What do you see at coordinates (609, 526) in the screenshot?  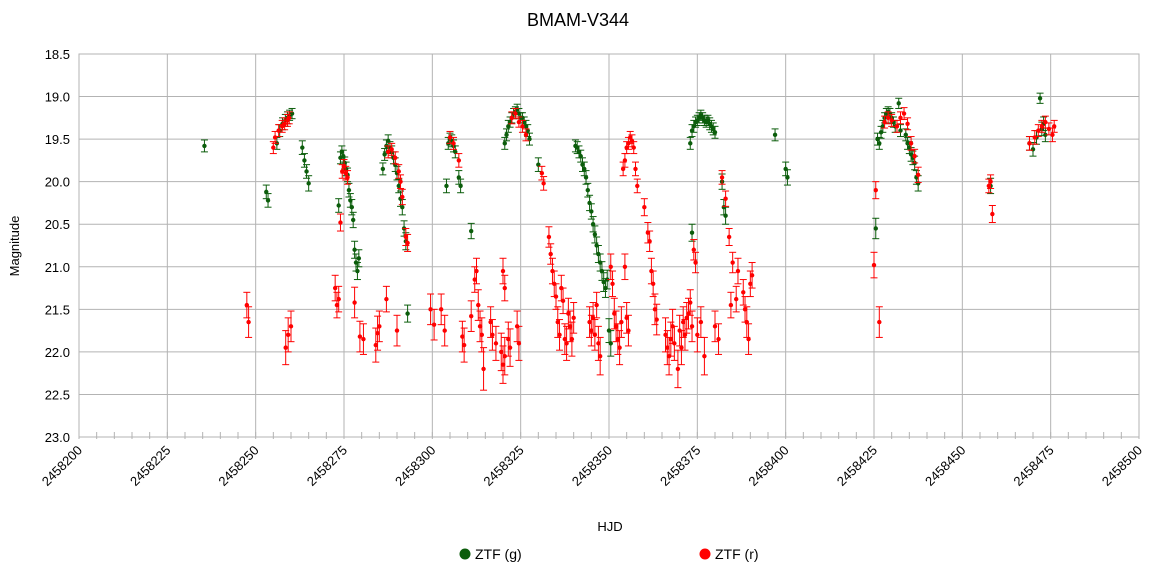 I see `x-axis-label: HJD` at bounding box center [609, 526].